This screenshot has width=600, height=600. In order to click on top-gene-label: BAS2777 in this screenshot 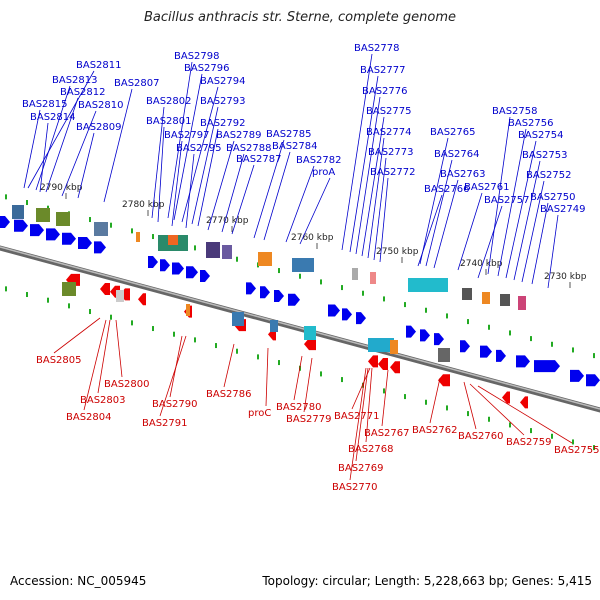, I will do `click(383, 70)`.